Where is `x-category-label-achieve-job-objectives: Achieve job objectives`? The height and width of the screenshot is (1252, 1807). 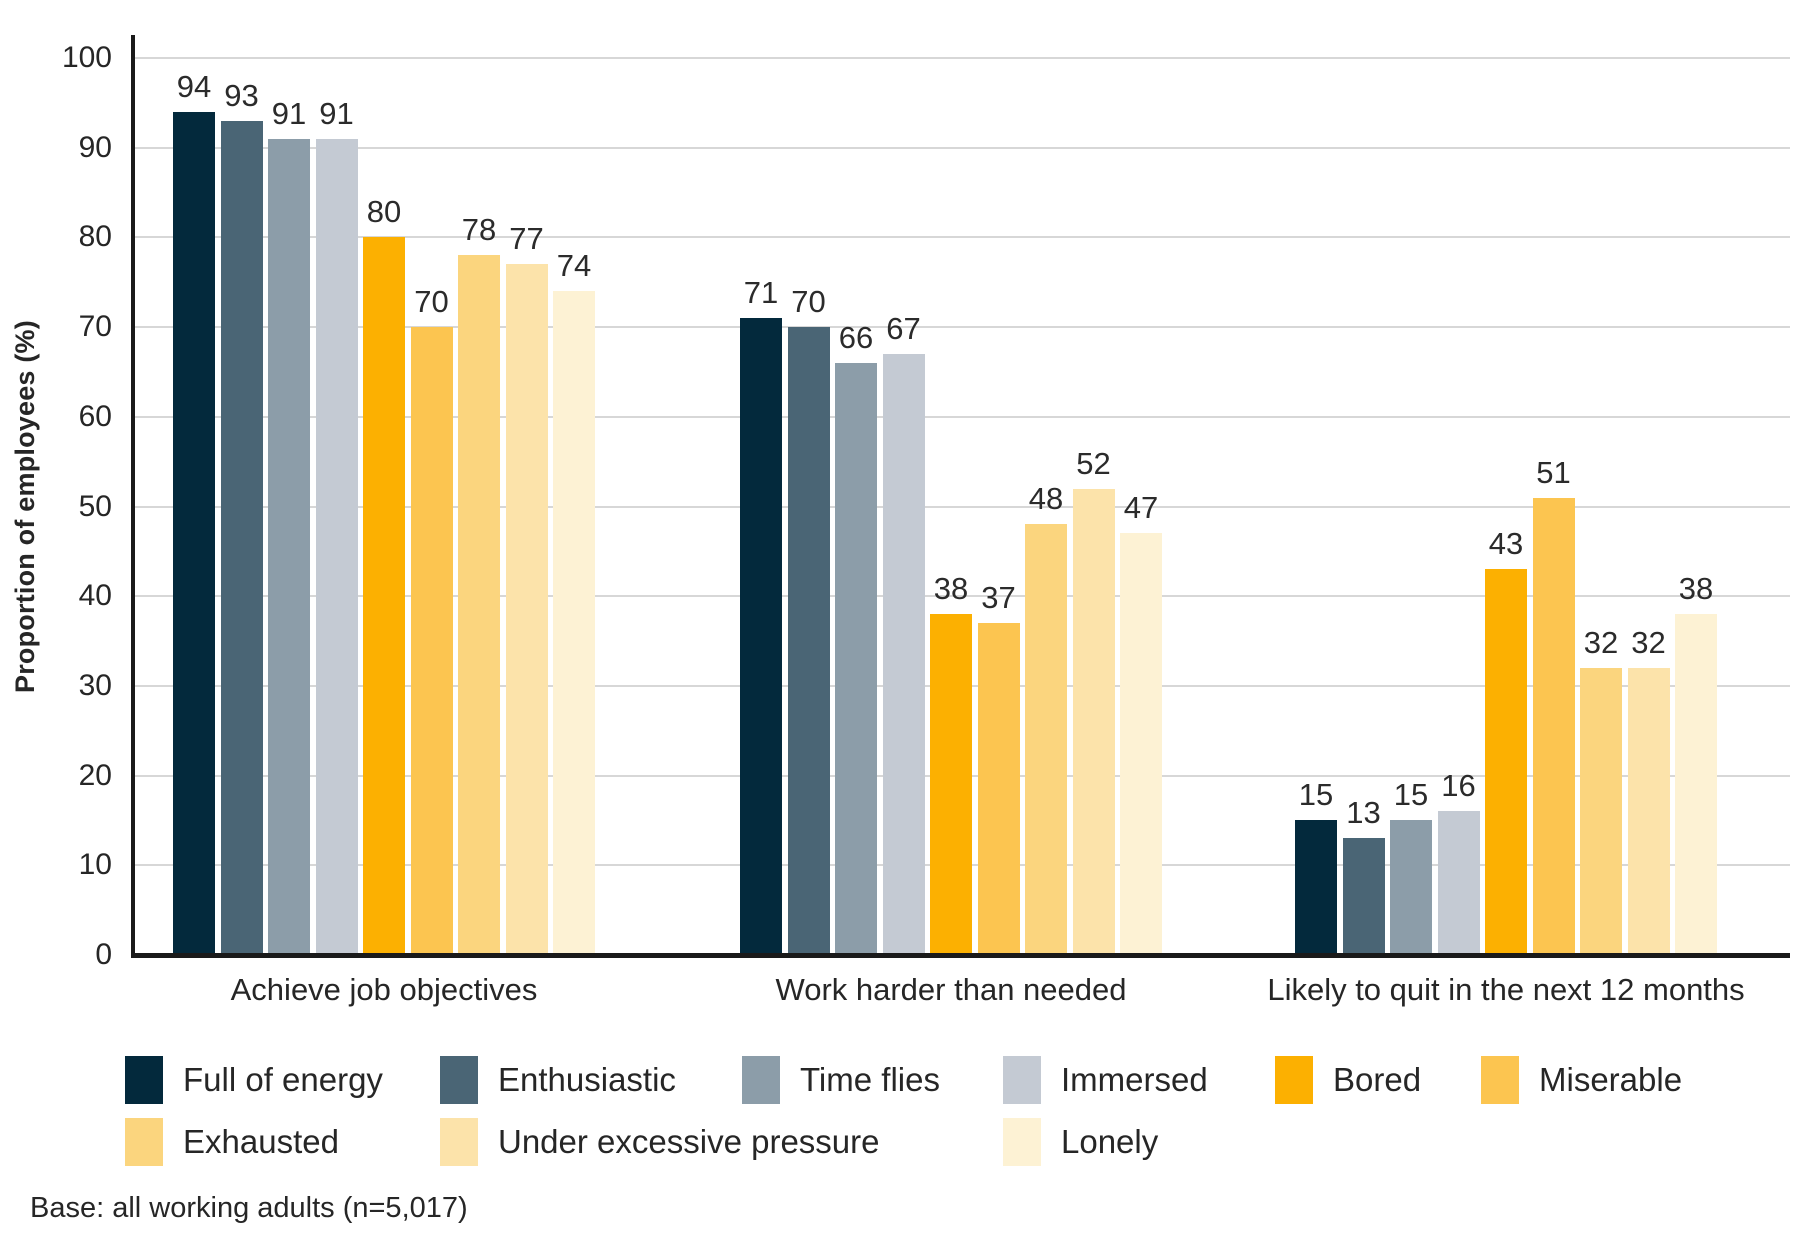 x-category-label-achieve-job-objectives: Achieve job objectives is located at coordinates (384, 989).